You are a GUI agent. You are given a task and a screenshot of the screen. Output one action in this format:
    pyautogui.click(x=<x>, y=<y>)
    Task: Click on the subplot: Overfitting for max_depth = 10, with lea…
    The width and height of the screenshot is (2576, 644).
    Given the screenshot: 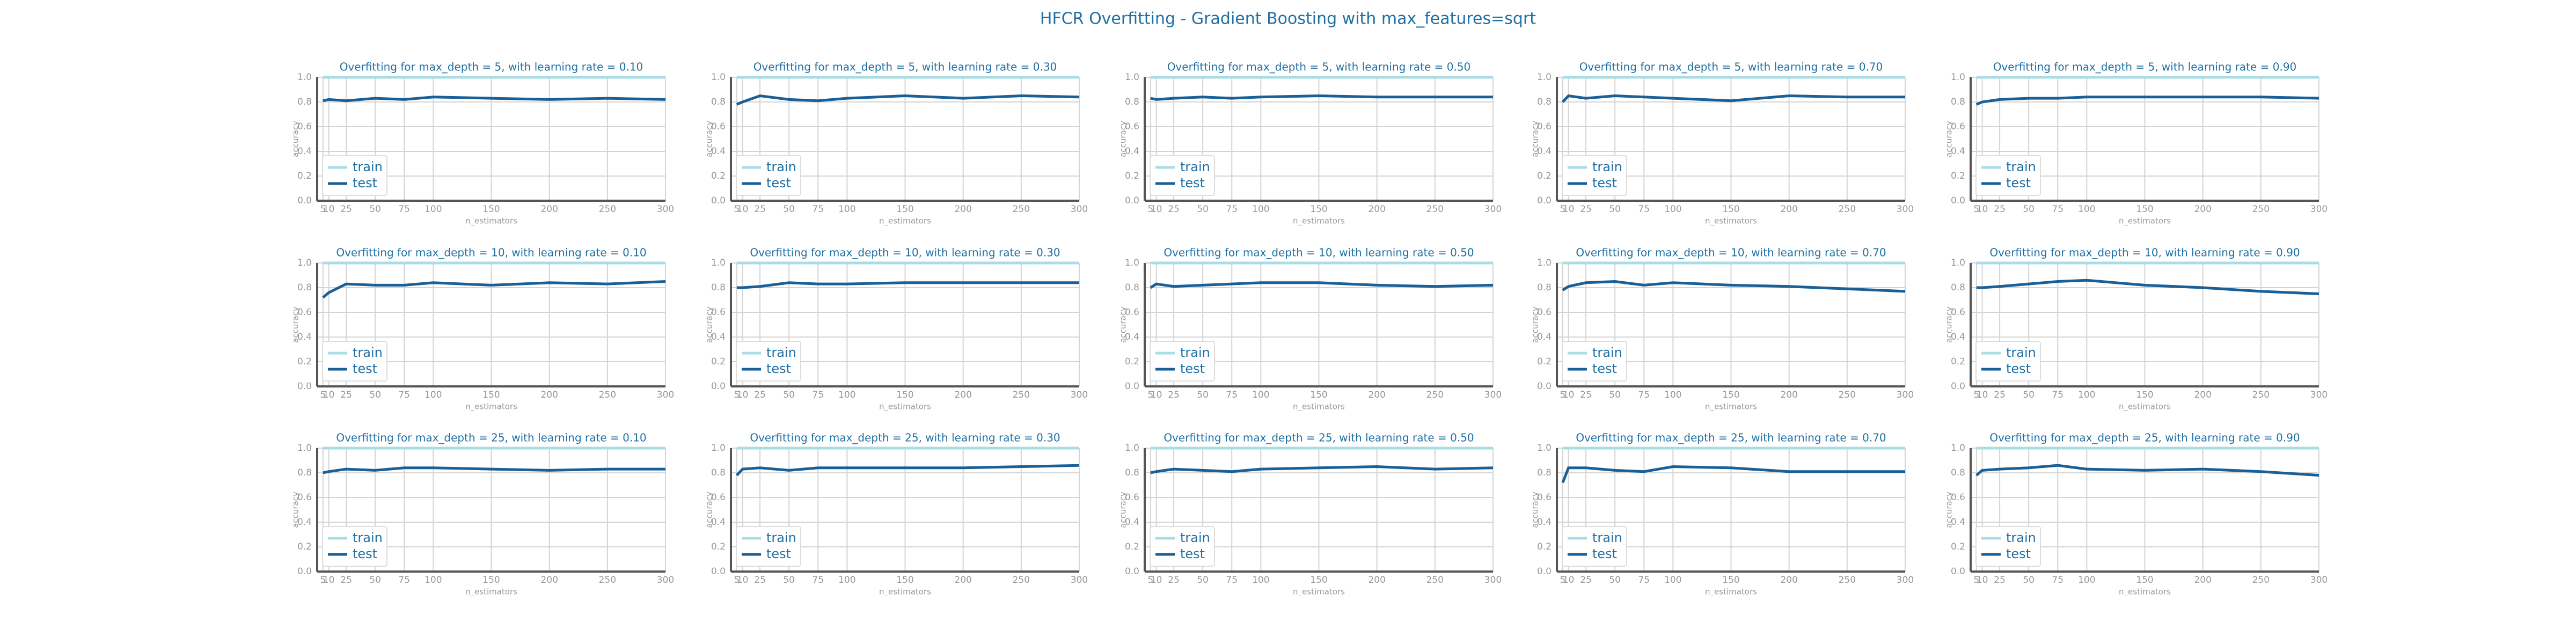 What is the action you would take?
    pyautogui.click(x=1310, y=329)
    